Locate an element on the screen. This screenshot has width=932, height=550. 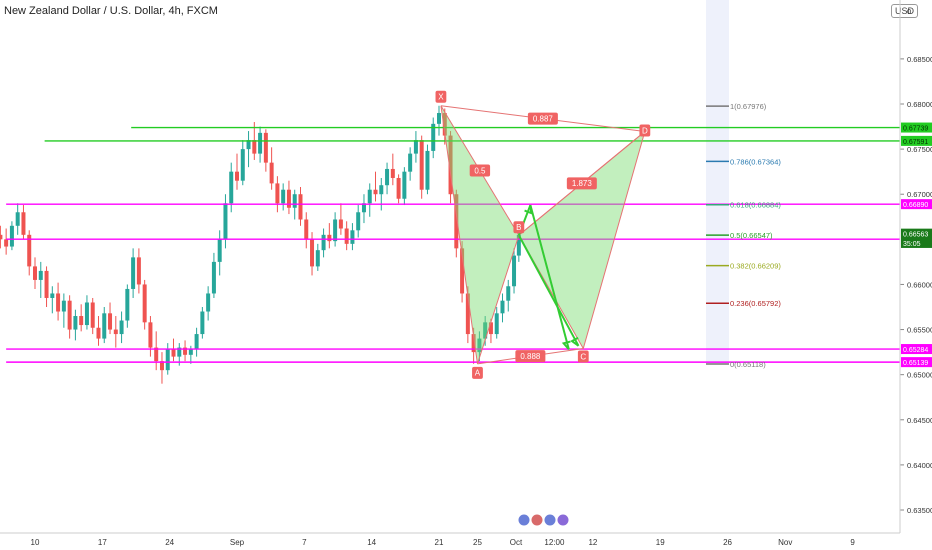
fib-level-label: 0(0.65118) is located at coordinates (748, 364).